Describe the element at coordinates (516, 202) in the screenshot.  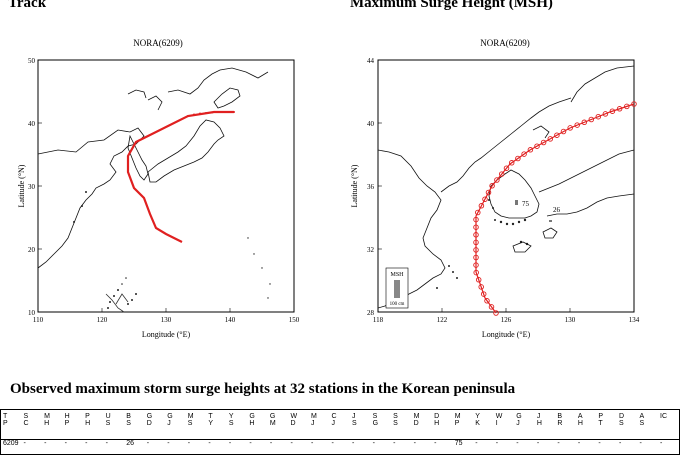
I see `msh-bar-mp` at that location.